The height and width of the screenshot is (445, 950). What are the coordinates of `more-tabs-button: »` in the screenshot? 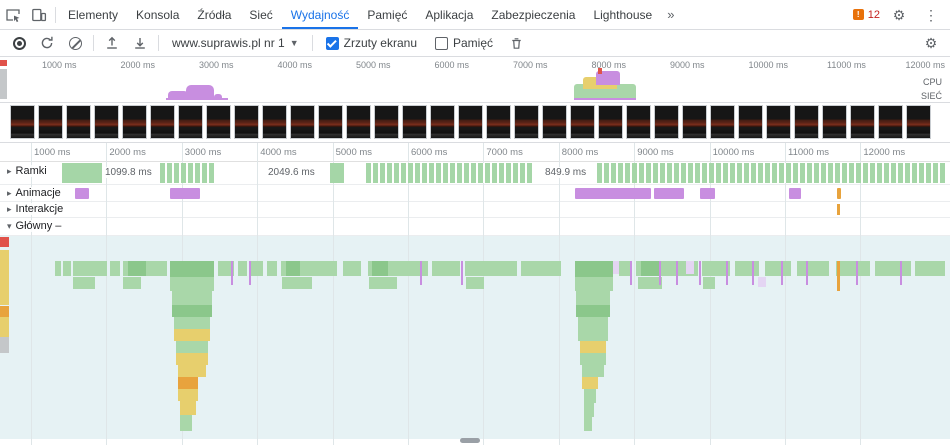 It's located at (671, 14).